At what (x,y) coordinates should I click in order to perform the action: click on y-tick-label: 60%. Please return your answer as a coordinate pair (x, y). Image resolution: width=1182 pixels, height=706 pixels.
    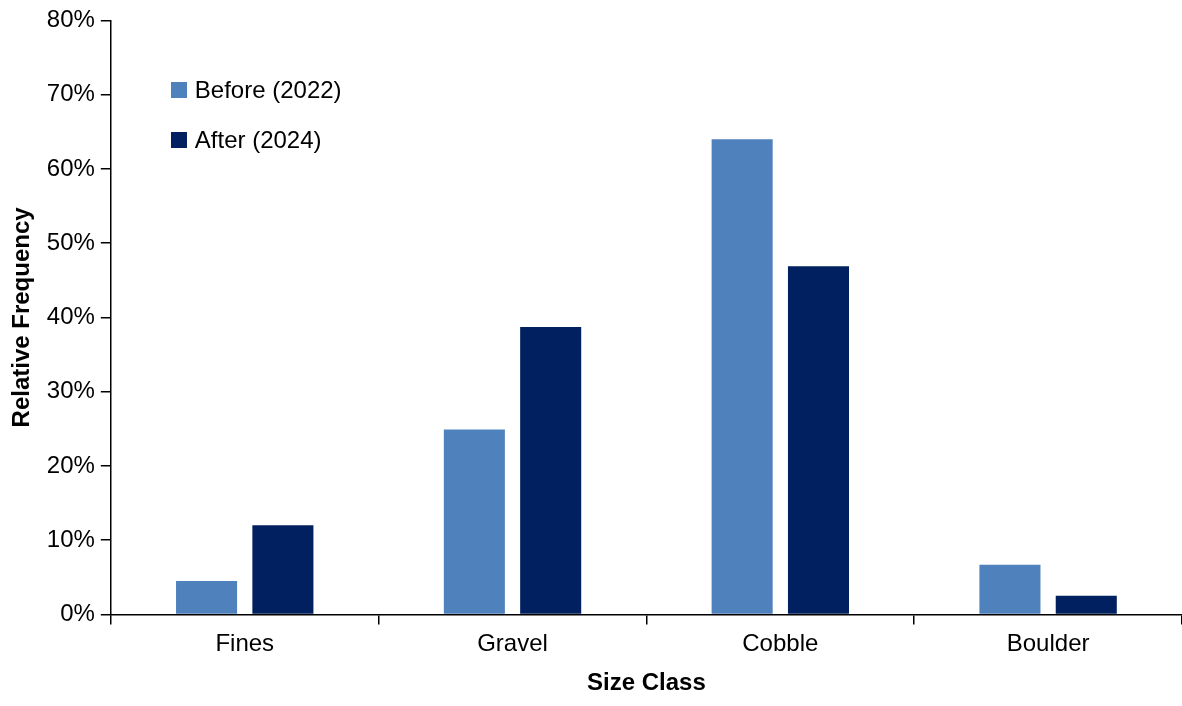
    Looking at the image, I should click on (70, 167).